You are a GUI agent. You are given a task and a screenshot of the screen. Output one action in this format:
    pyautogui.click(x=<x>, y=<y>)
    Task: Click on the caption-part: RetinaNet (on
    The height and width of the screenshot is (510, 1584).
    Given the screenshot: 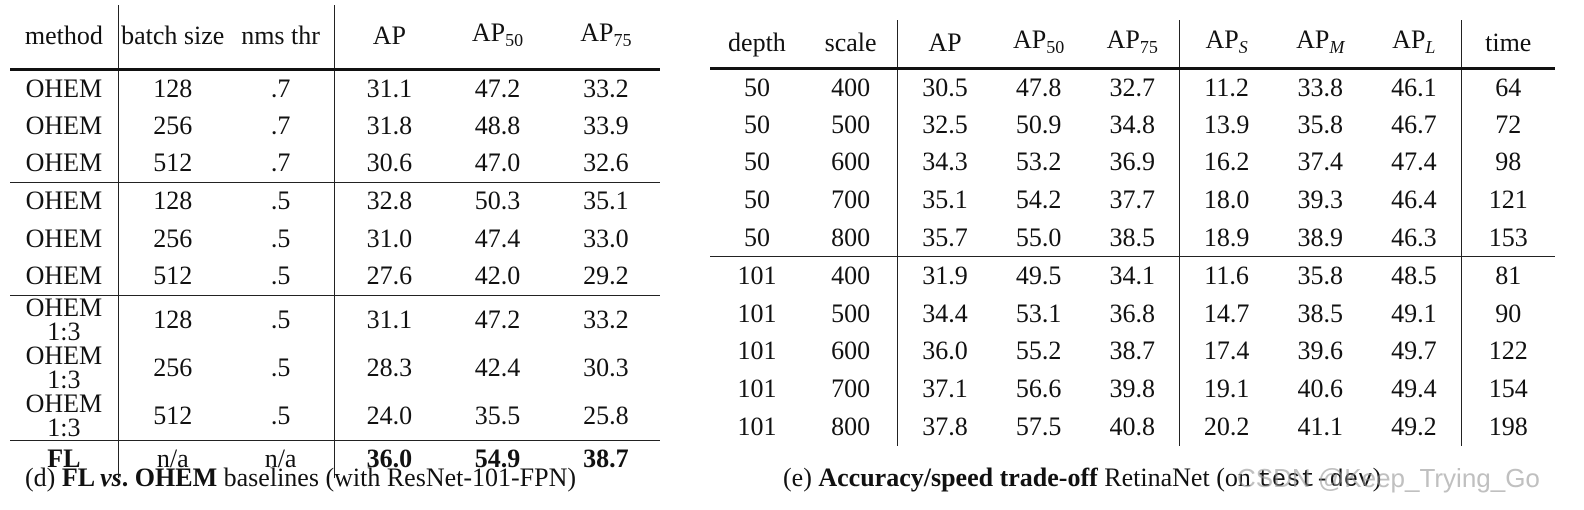 What is the action you would take?
    pyautogui.click(x=1177, y=477)
    